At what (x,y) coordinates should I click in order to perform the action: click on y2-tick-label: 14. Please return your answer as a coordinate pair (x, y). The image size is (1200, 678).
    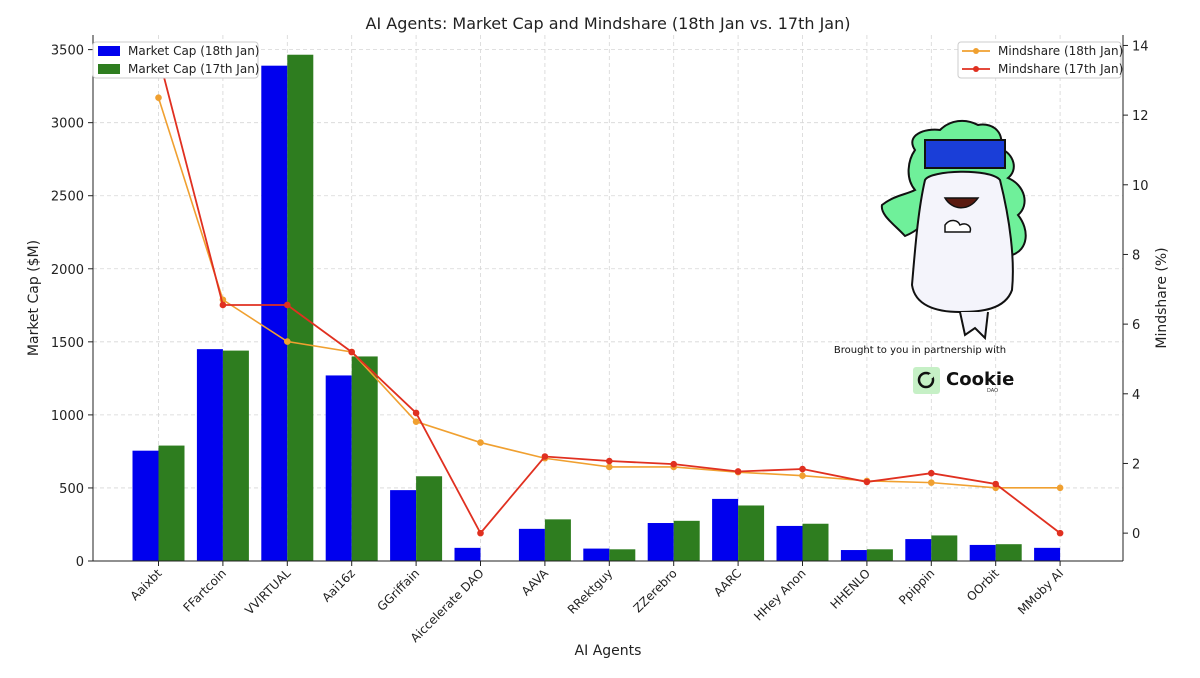
    Looking at the image, I should click on (1140, 46).